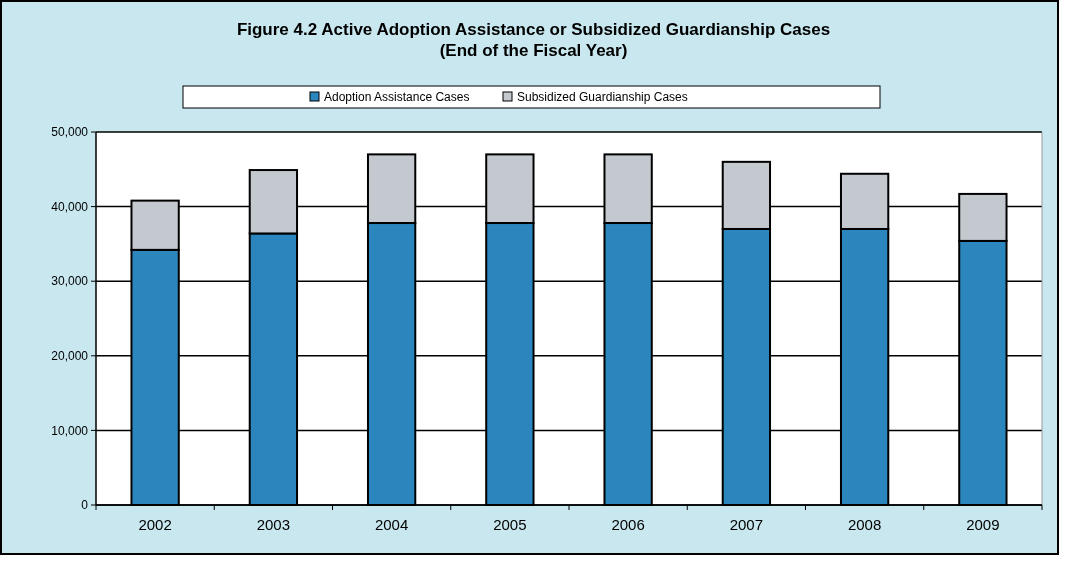 The width and height of the screenshot is (1067, 563). What do you see at coordinates (533, 50) in the screenshot?
I see `chart-subtitle: (End of the Fiscal Year)` at bounding box center [533, 50].